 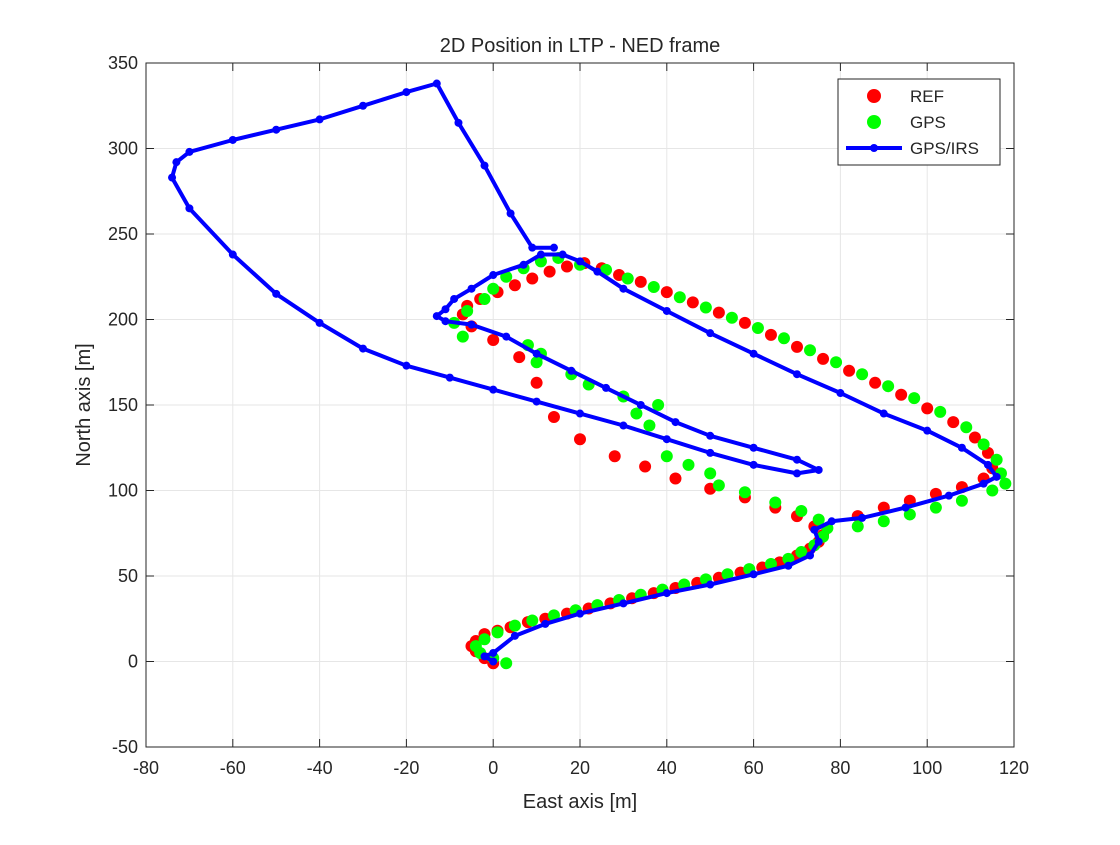 What do you see at coordinates (905, 96) in the screenshot?
I see `legend-item: REF` at bounding box center [905, 96].